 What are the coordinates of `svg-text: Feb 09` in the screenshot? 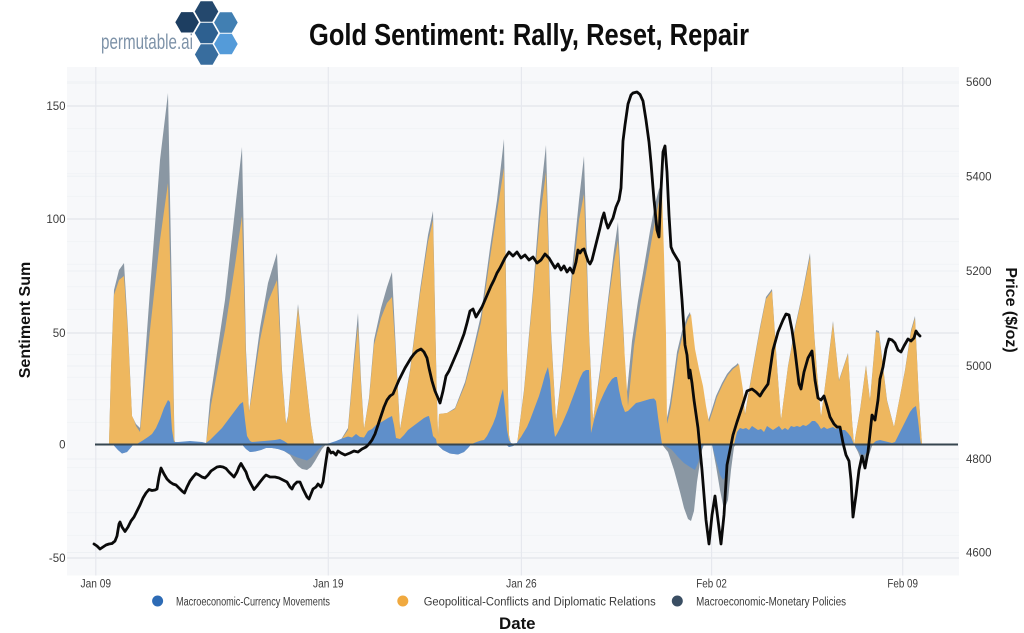 It's located at (902, 583).